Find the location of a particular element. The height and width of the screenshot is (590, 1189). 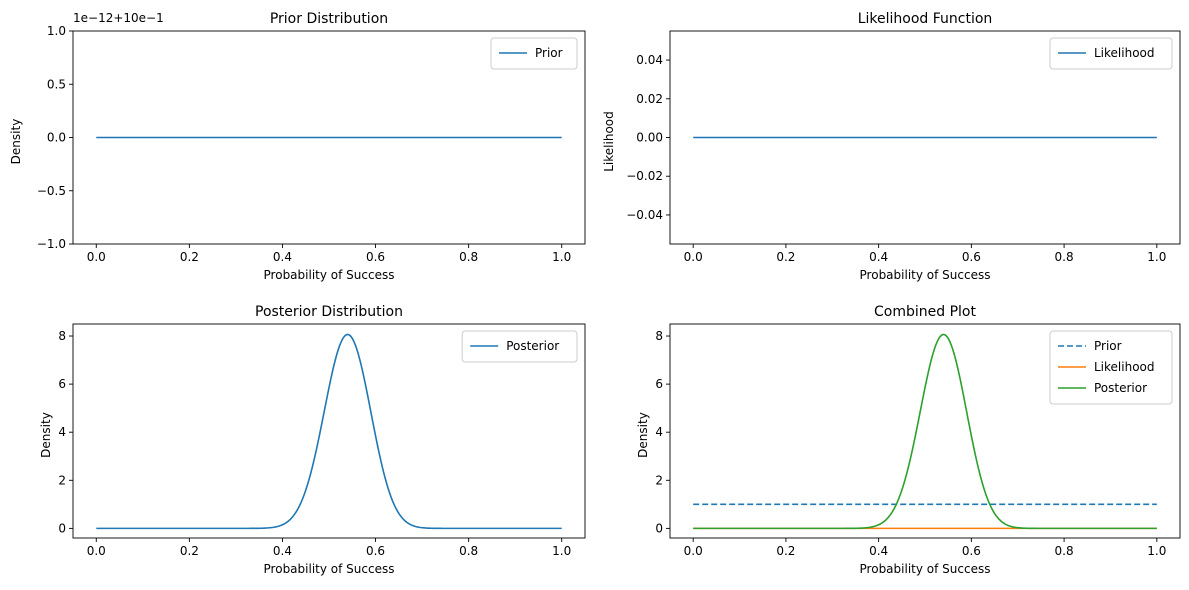

chart-title: Likelihood Function is located at coordinates (925, 19).